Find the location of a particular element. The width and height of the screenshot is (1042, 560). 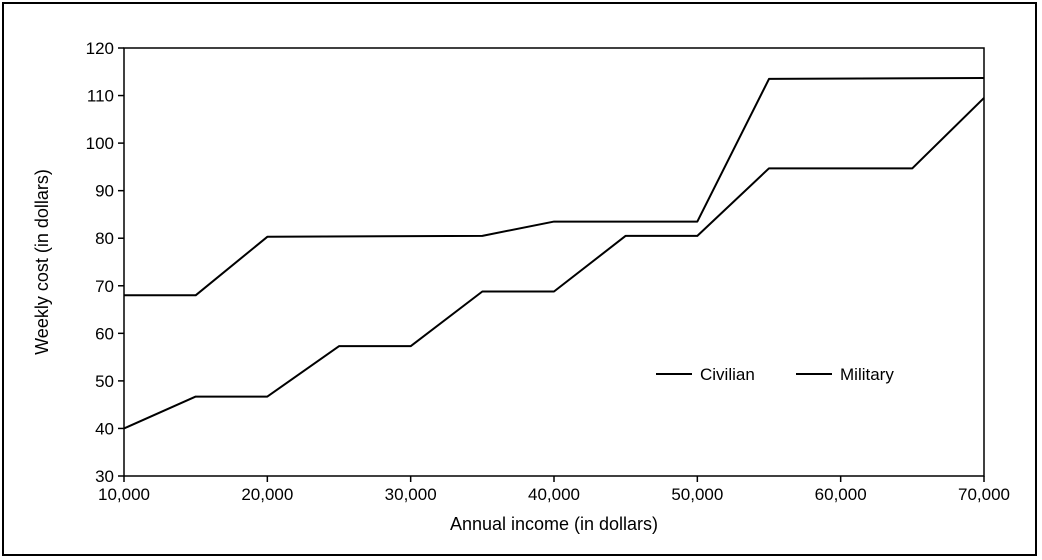

legend: Civilian Military is located at coordinates (775, 374).